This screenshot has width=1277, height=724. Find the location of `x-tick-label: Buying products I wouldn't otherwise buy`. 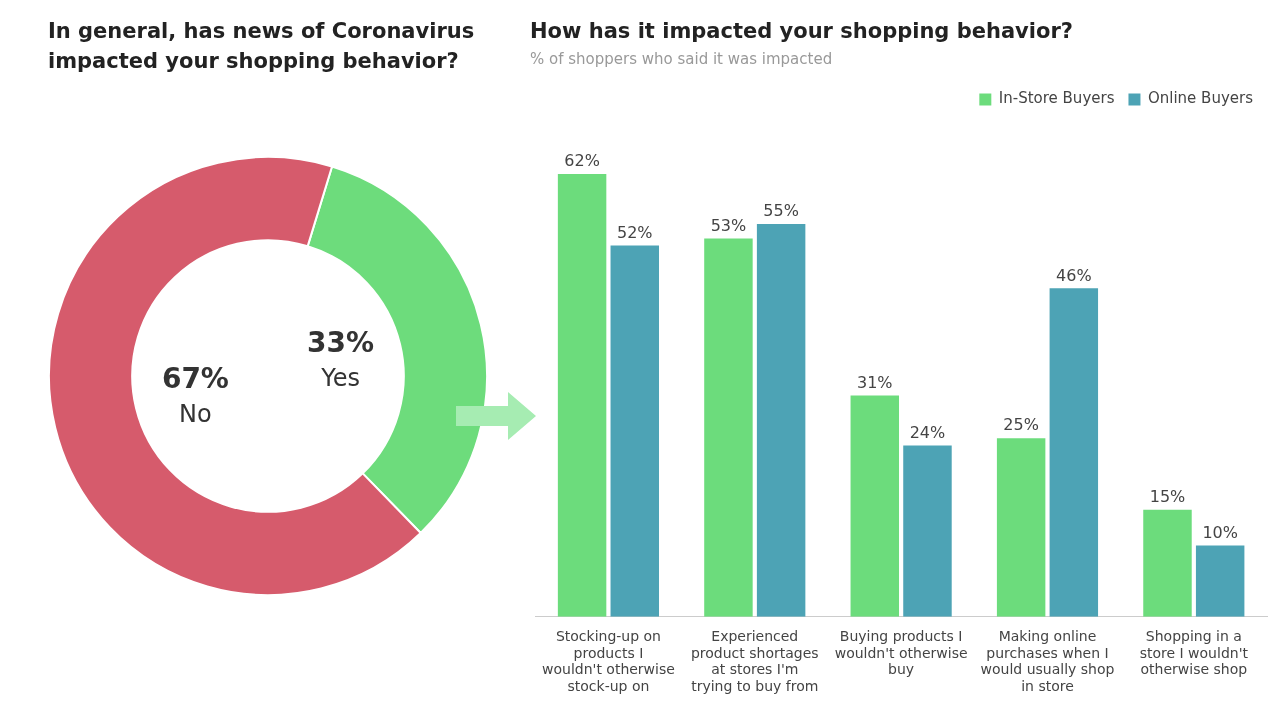

x-tick-label: Buying products I wouldn't otherwise buy is located at coordinates (901, 652).